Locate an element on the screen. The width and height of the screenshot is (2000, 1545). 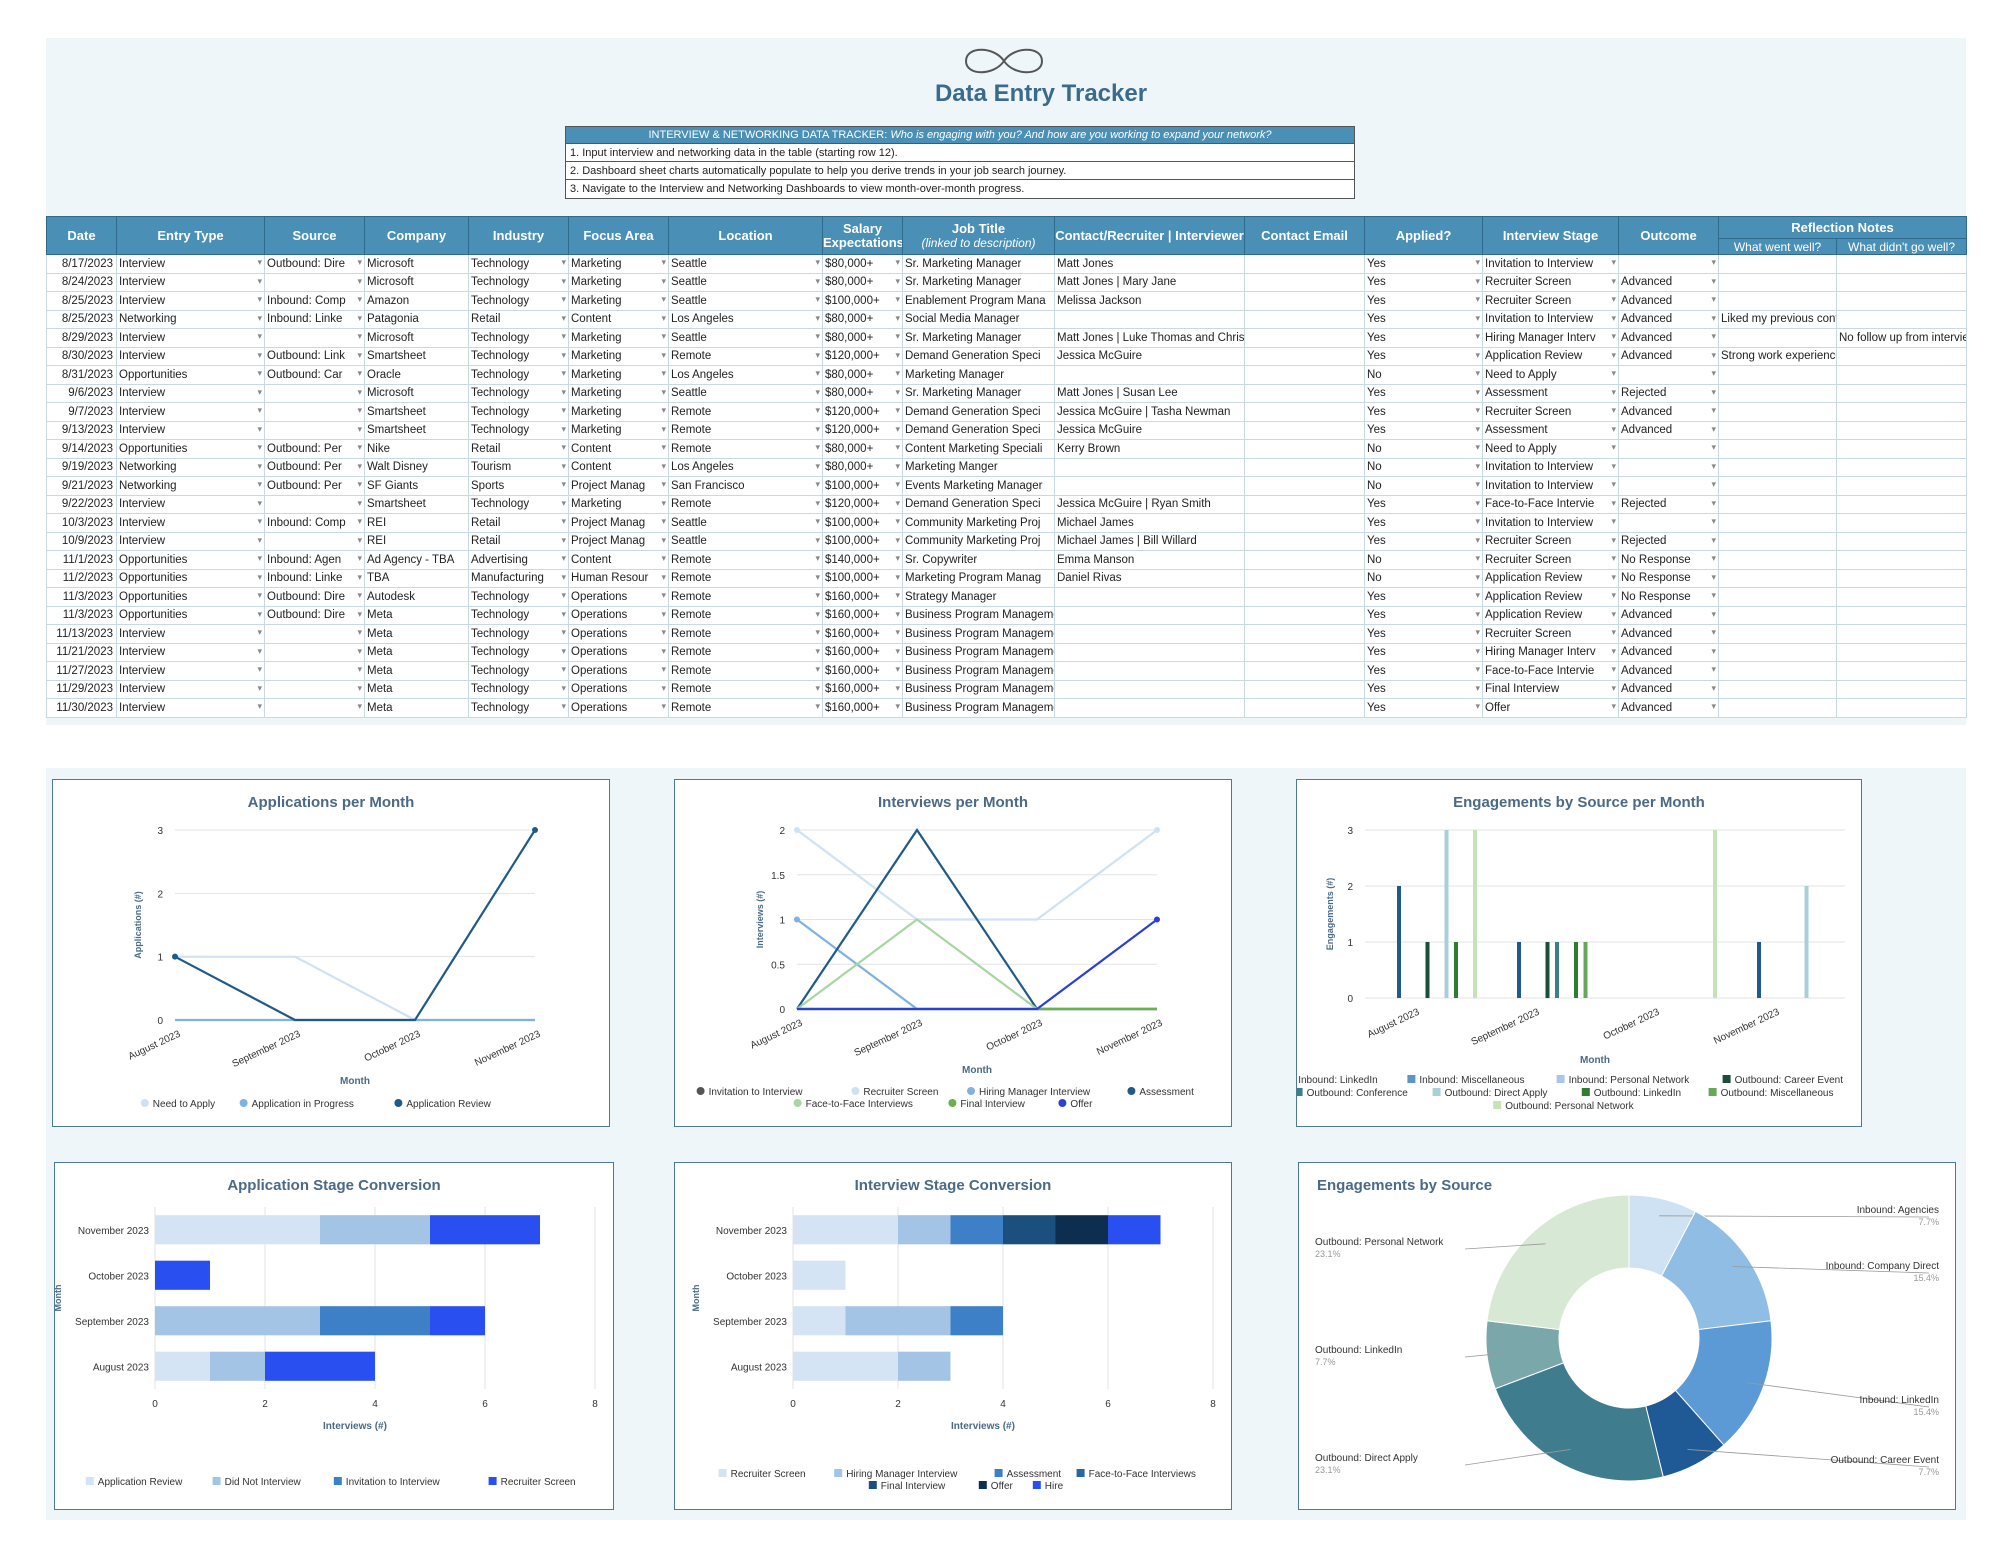
table-cell: Assessment is located at coordinates (1550, 430).